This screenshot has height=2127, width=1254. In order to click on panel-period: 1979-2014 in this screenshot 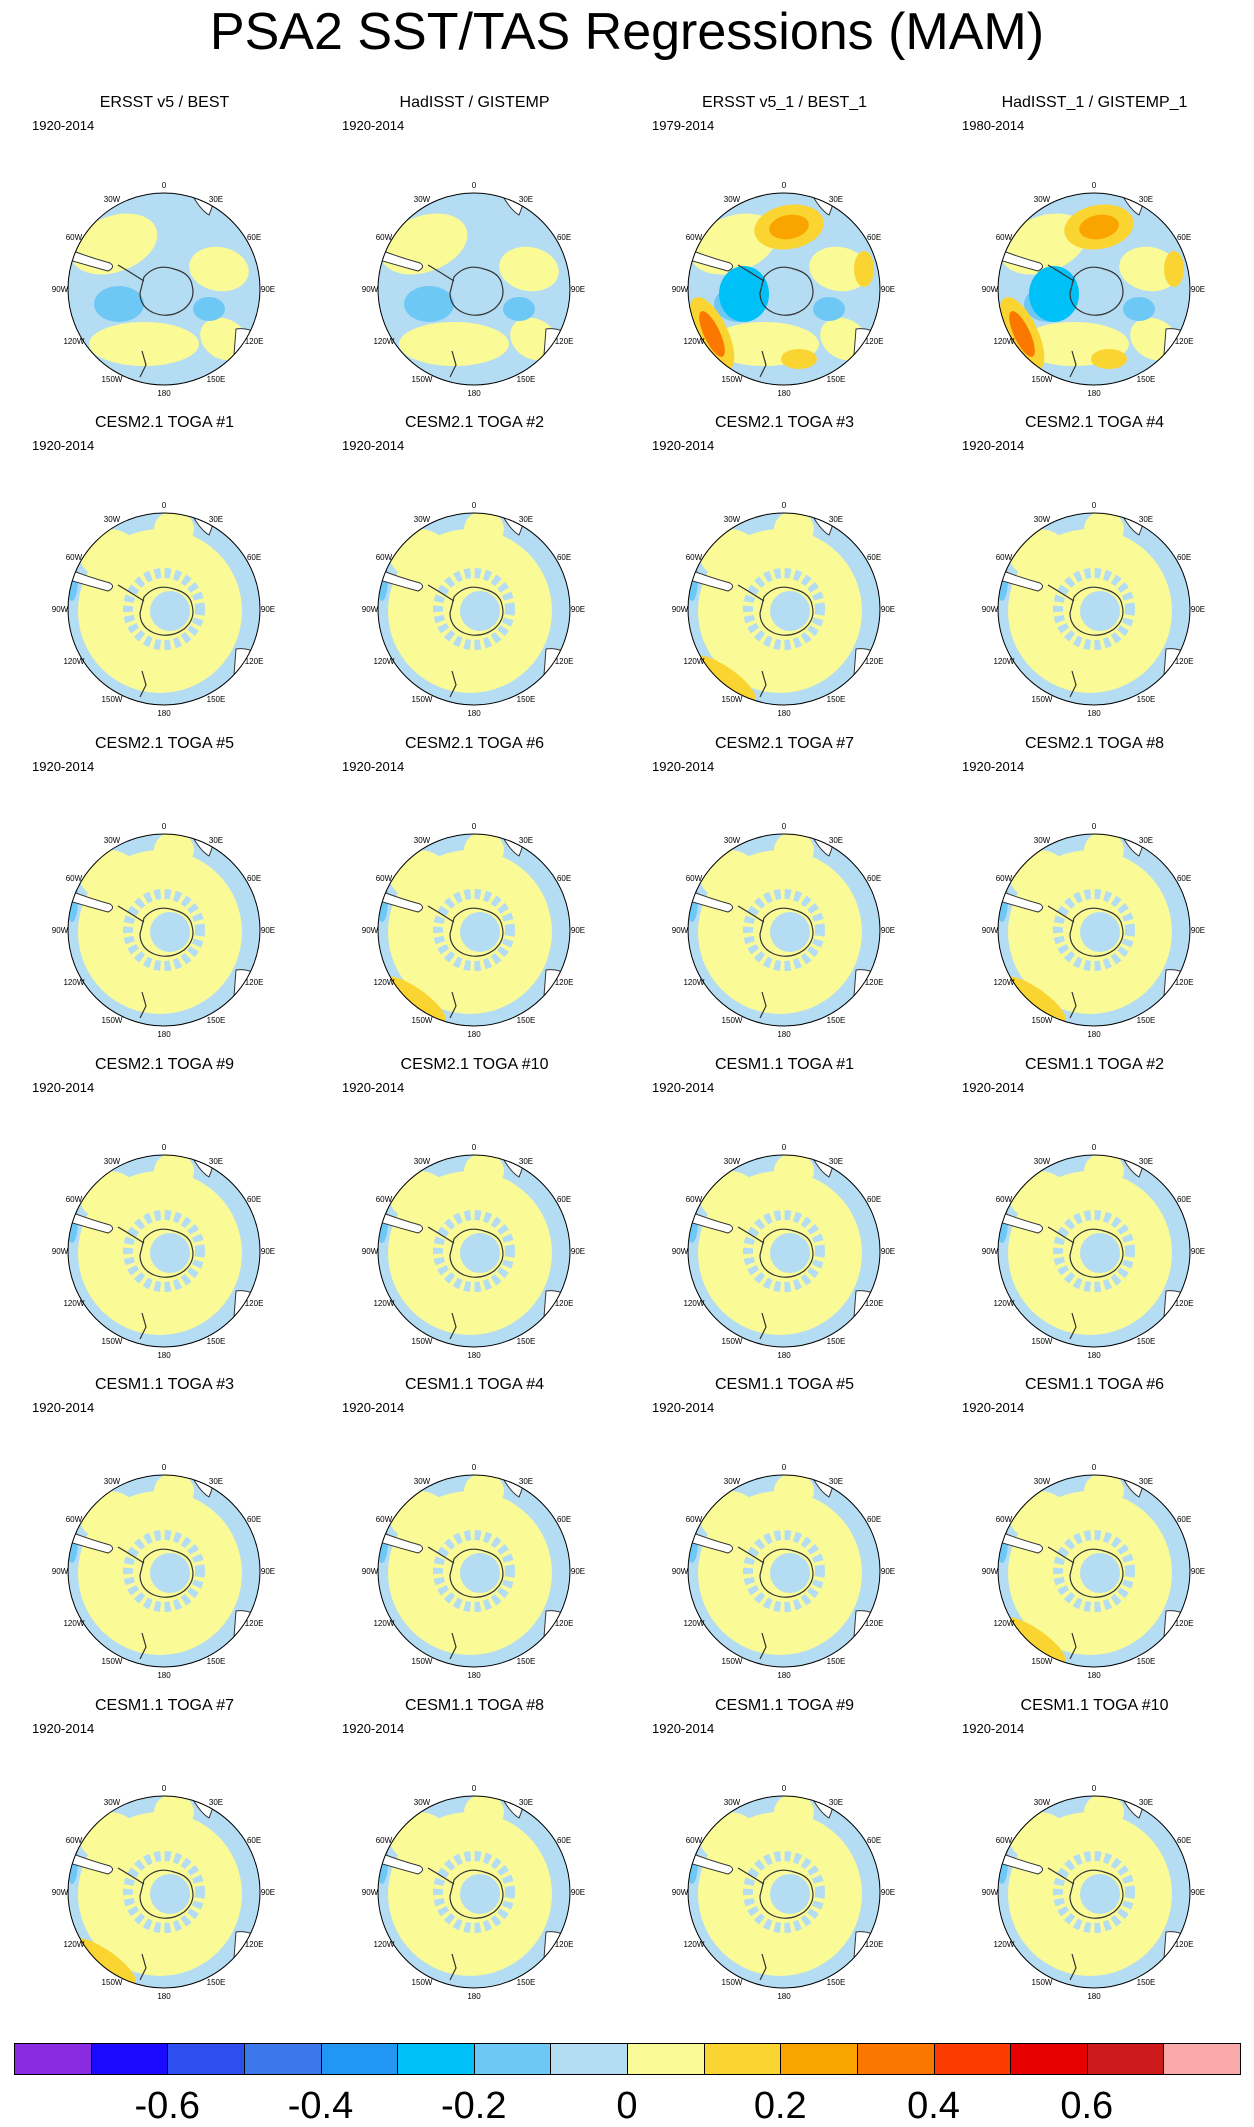, I will do `click(683, 125)`.